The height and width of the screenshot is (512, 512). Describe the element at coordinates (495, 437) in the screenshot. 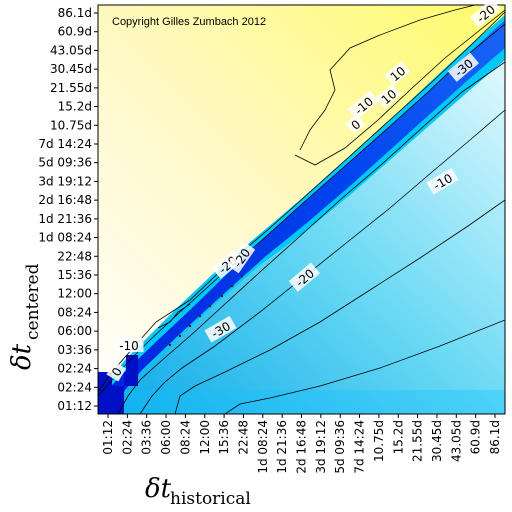

I see `x-tick-label: 86.1d` at that location.